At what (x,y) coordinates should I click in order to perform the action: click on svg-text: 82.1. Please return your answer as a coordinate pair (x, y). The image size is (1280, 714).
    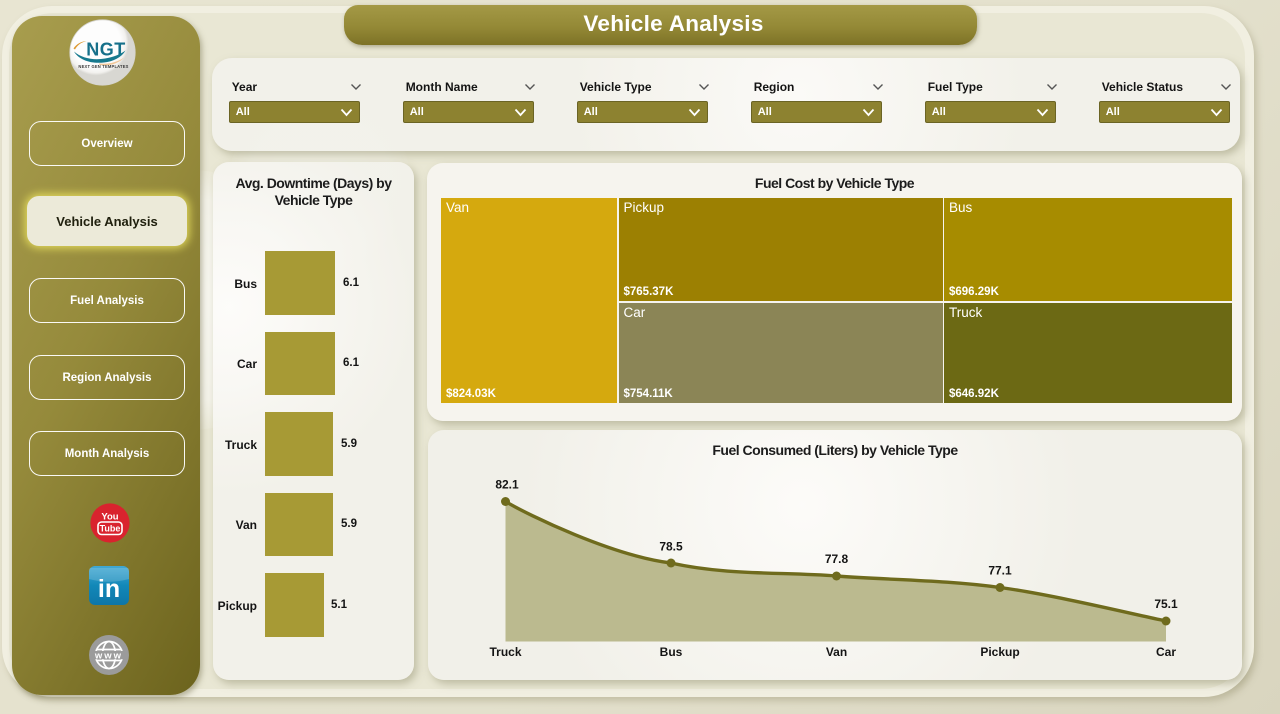
    Looking at the image, I should click on (507, 485).